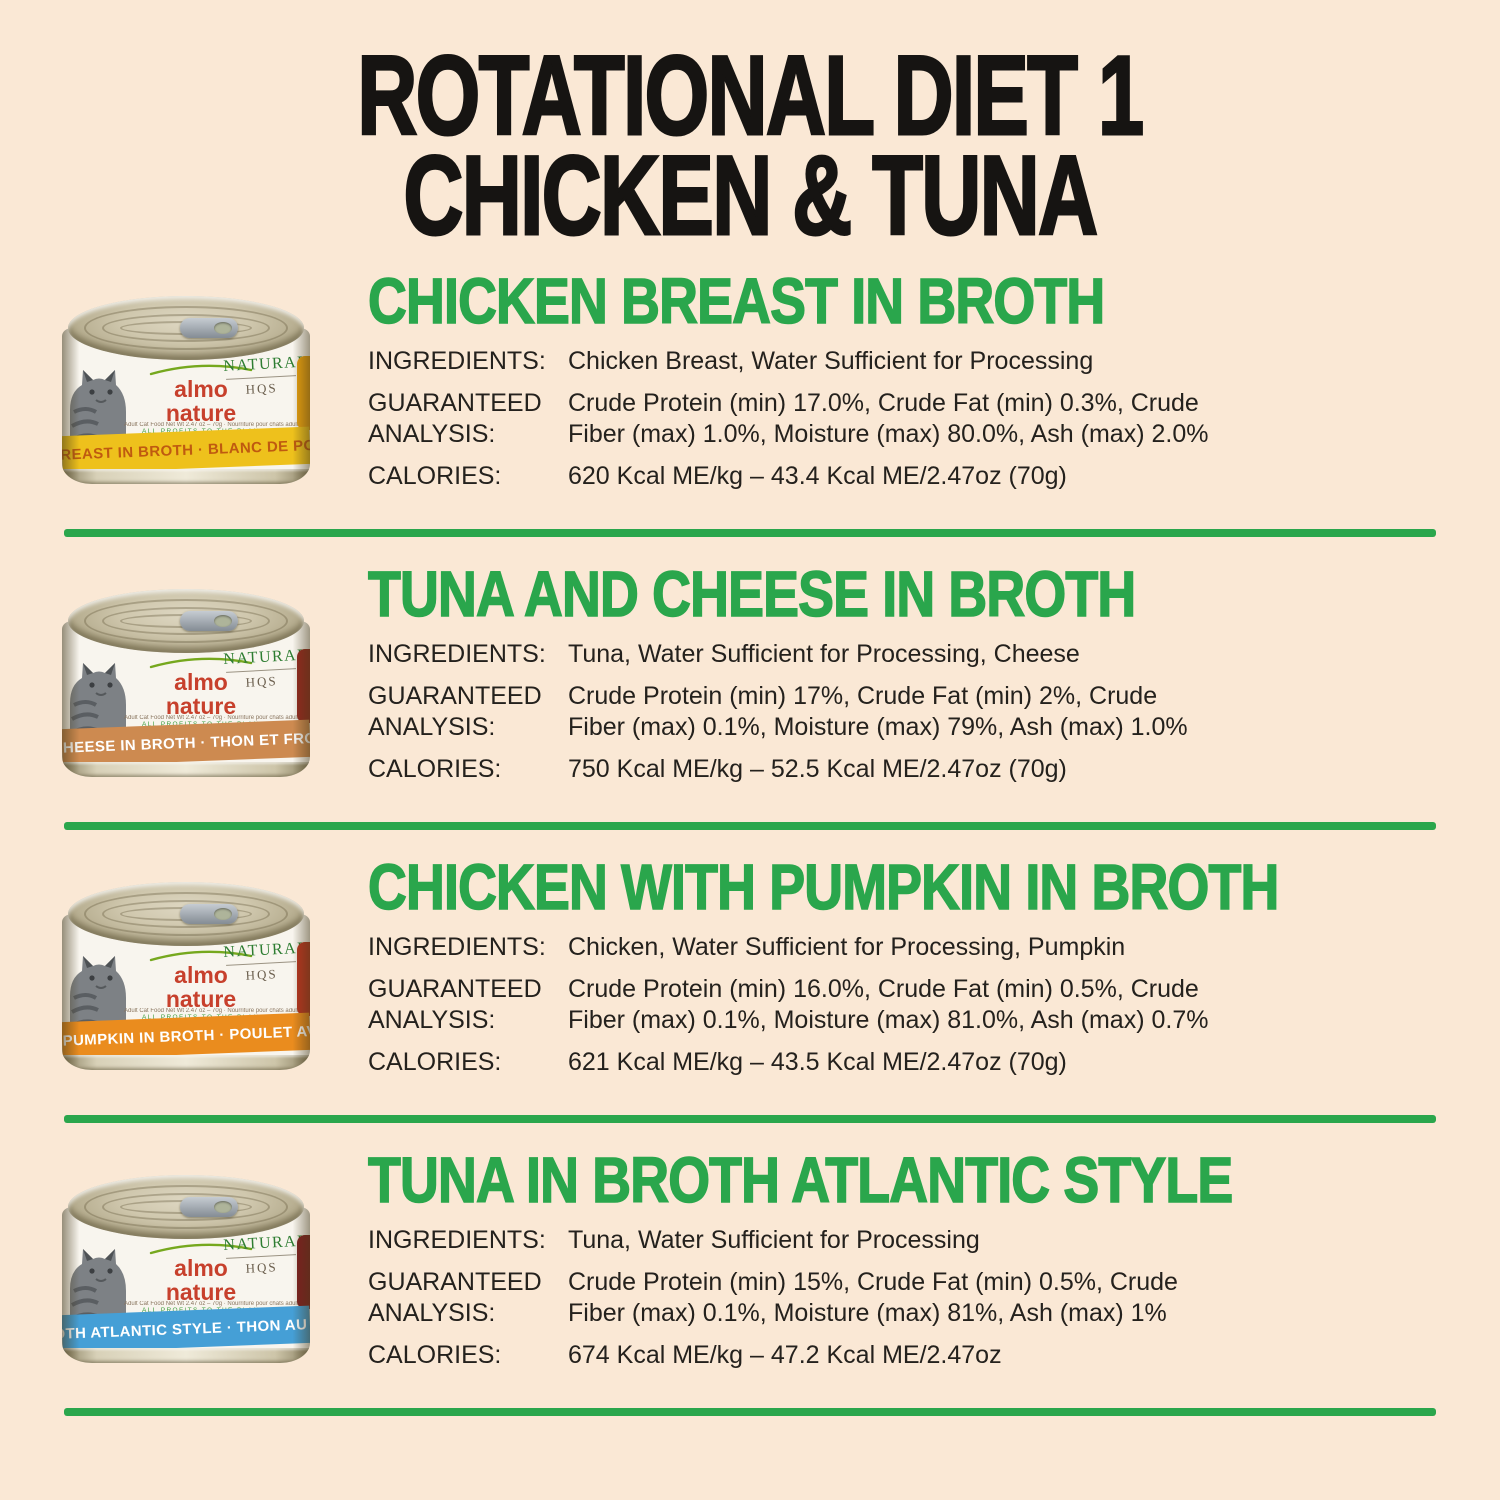 The height and width of the screenshot is (1500, 1500). I want to click on product-heading: TUNA IN BROTH ATLANTIC STYLE, so click(800, 1180).